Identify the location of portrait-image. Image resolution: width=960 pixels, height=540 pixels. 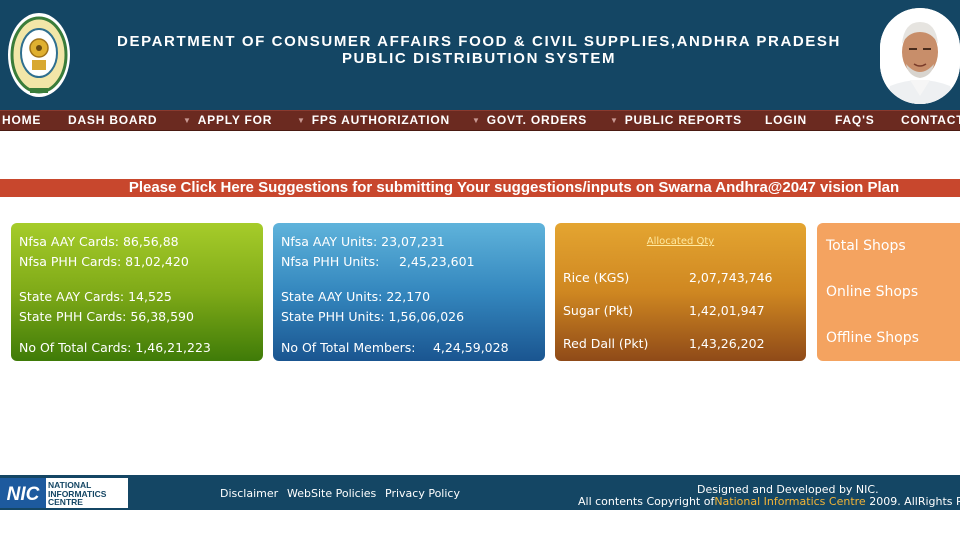
(920, 56).